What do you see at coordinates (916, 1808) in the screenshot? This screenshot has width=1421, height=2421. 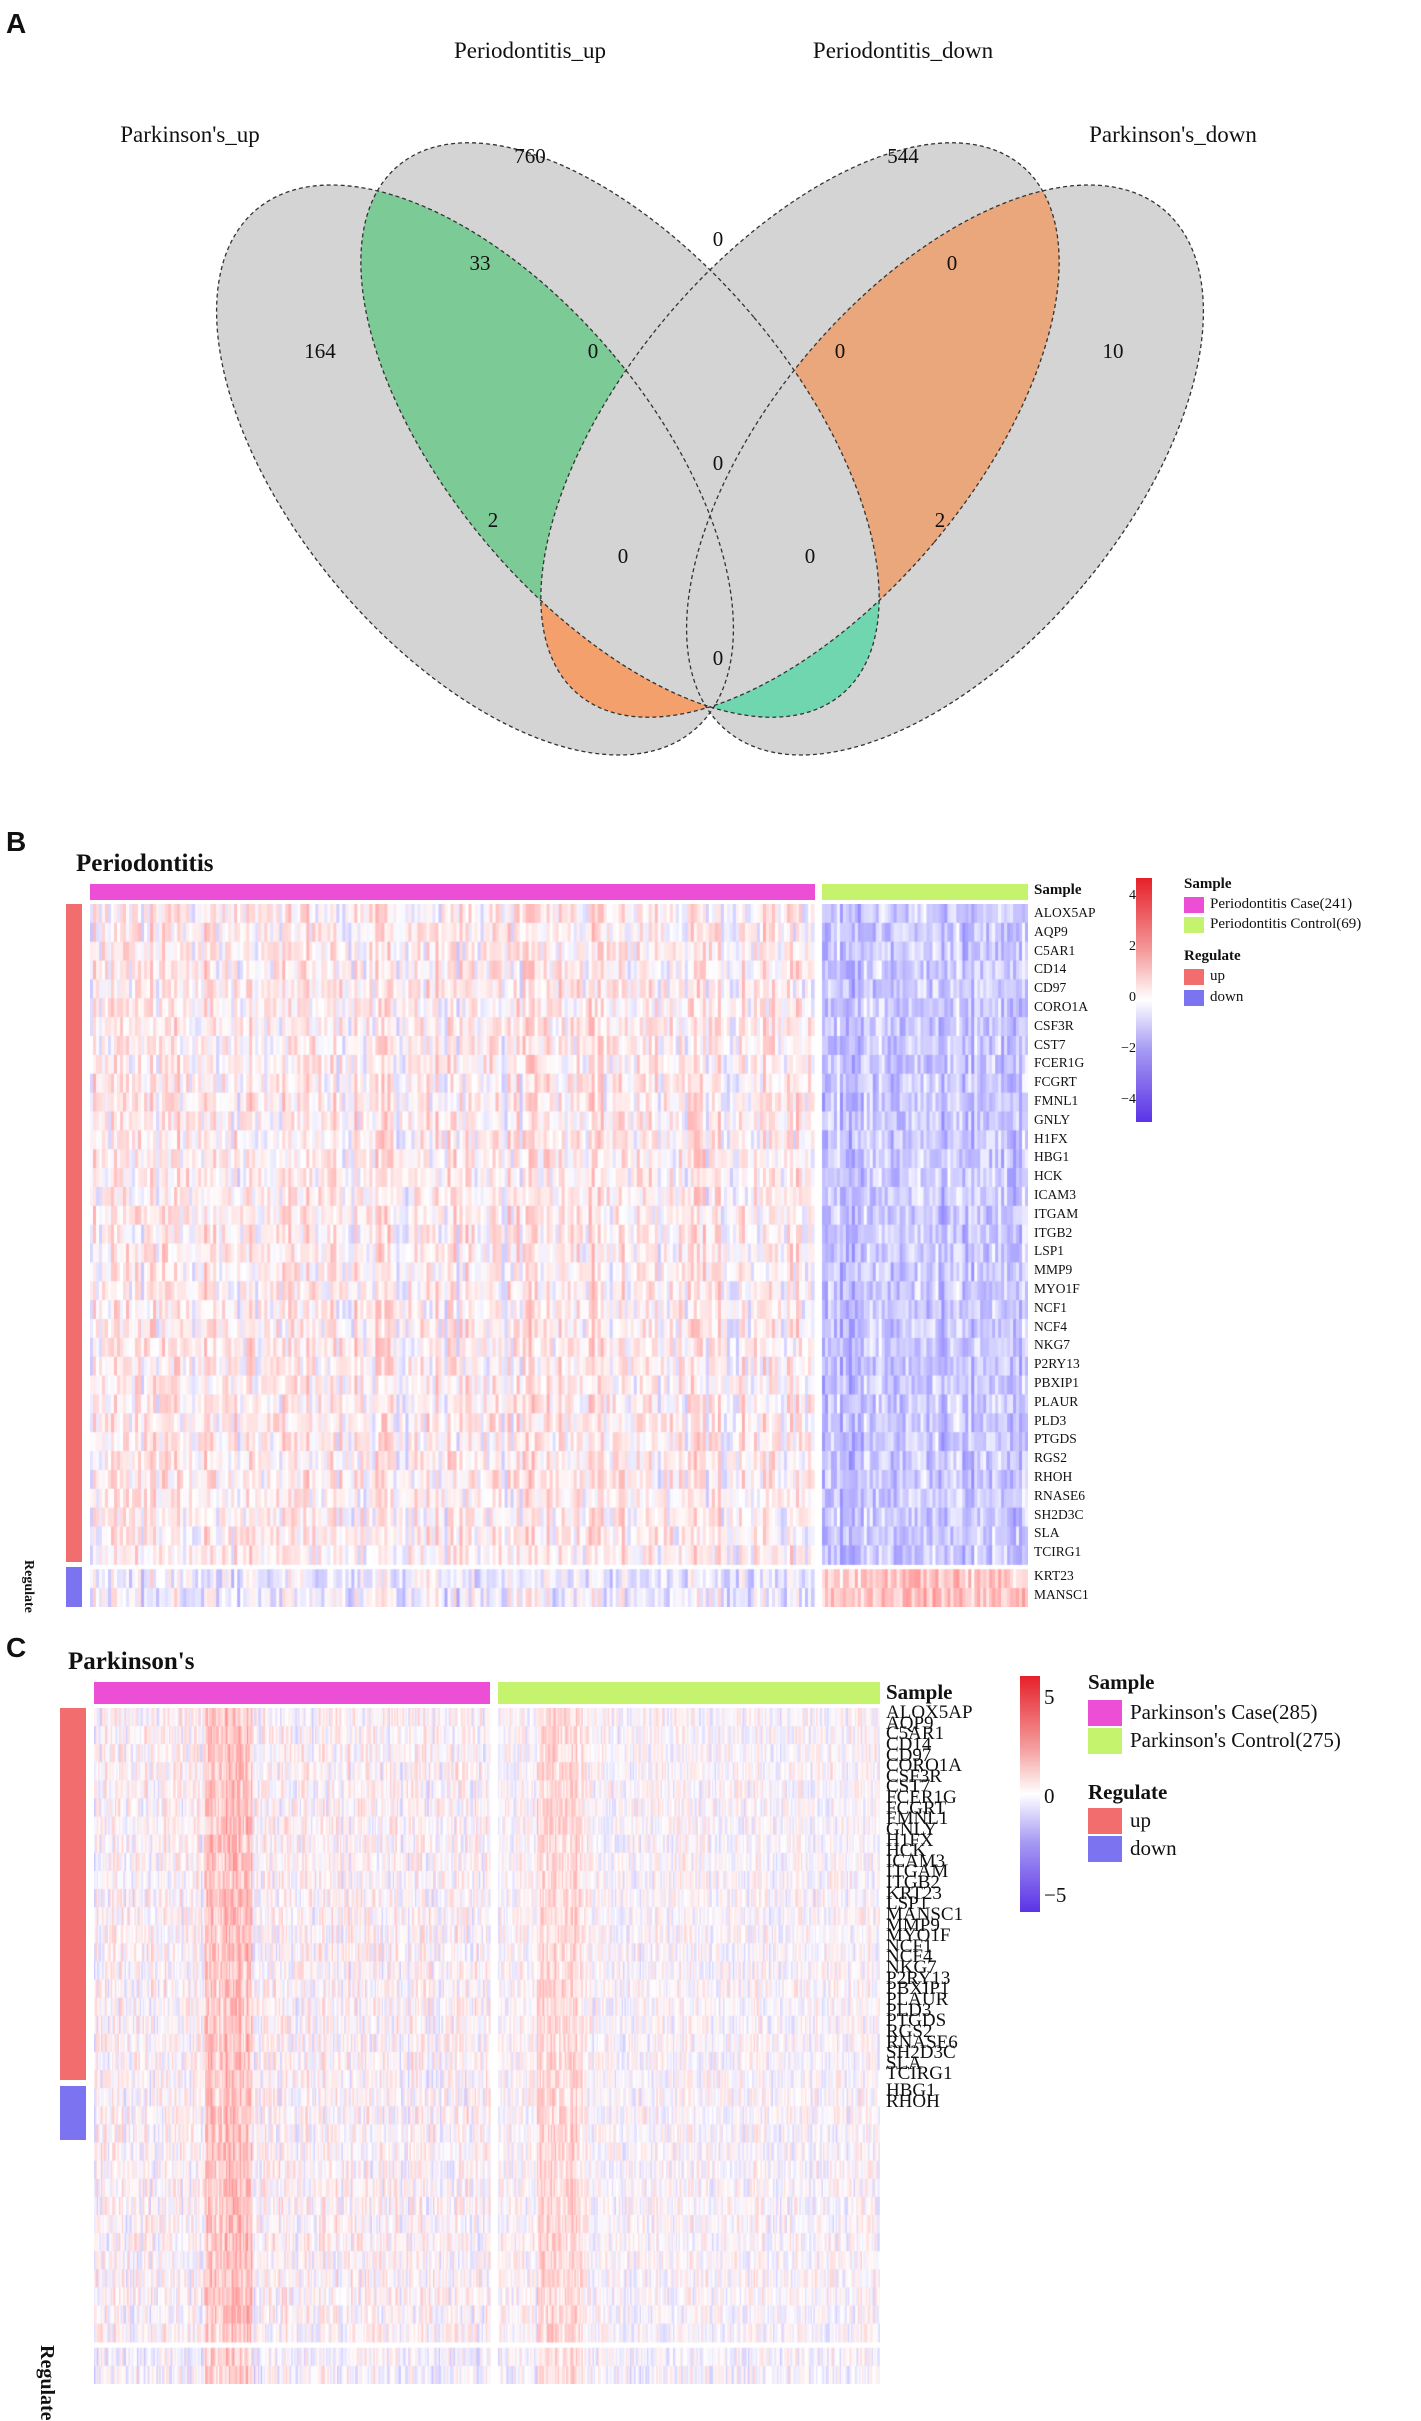 I see `gene-label: FCGRT` at bounding box center [916, 1808].